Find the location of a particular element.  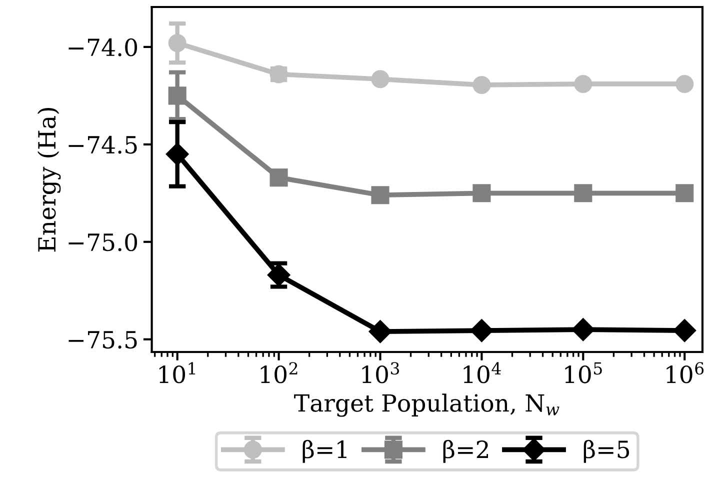

legend-label: β=2 is located at coordinates (465, 451).